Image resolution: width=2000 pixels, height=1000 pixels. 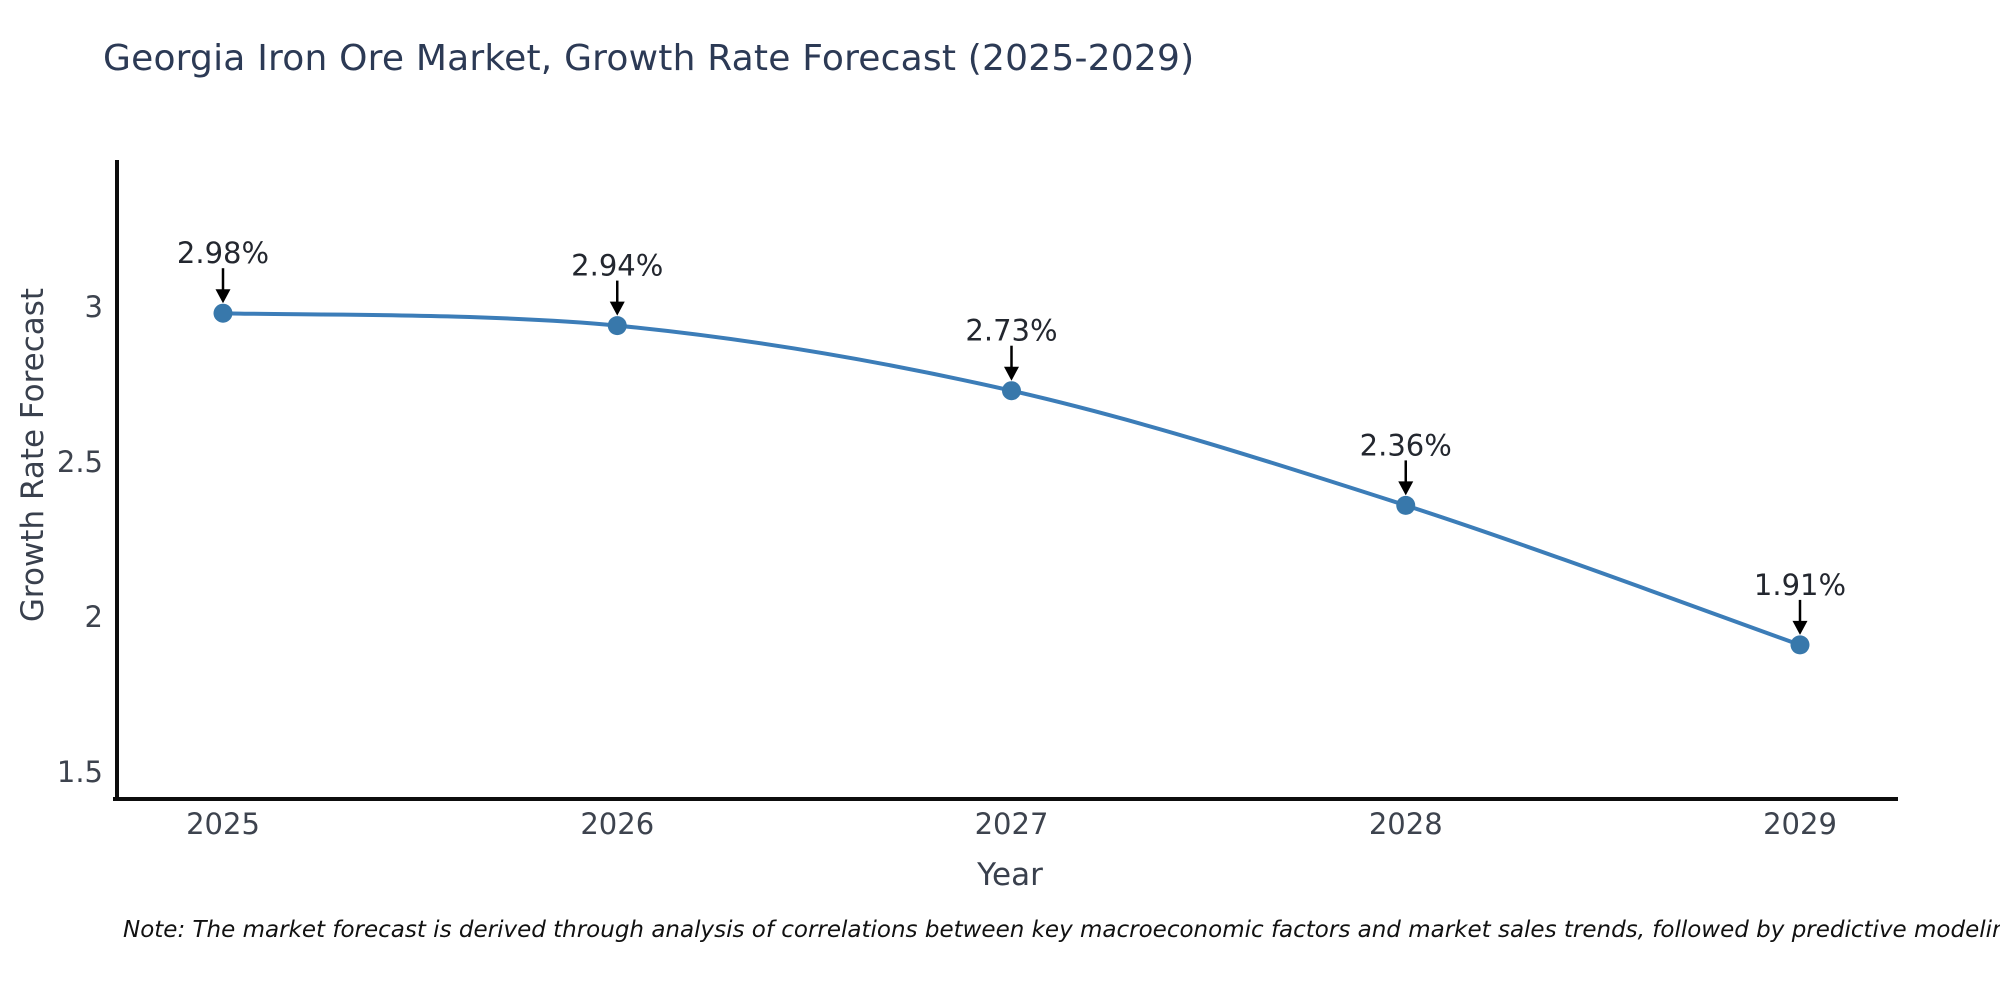 What do you see at coordinates (80, 462) in the screenshot?
I see `y-tick-label: 2.5` at bounding box center [80, 462].